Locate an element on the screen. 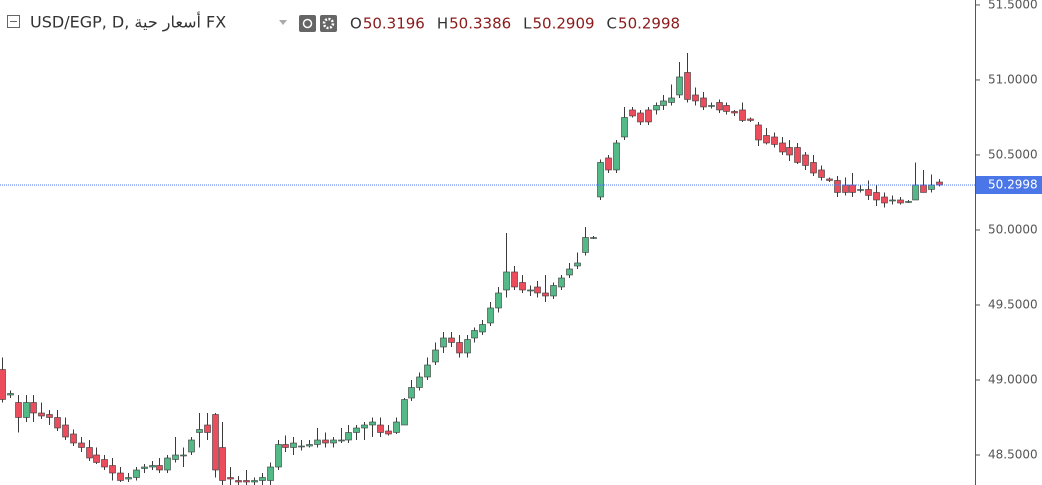 The image size is (1042, 485). y-tick-label: 49.5000 is located at coordinates (1013, 304).